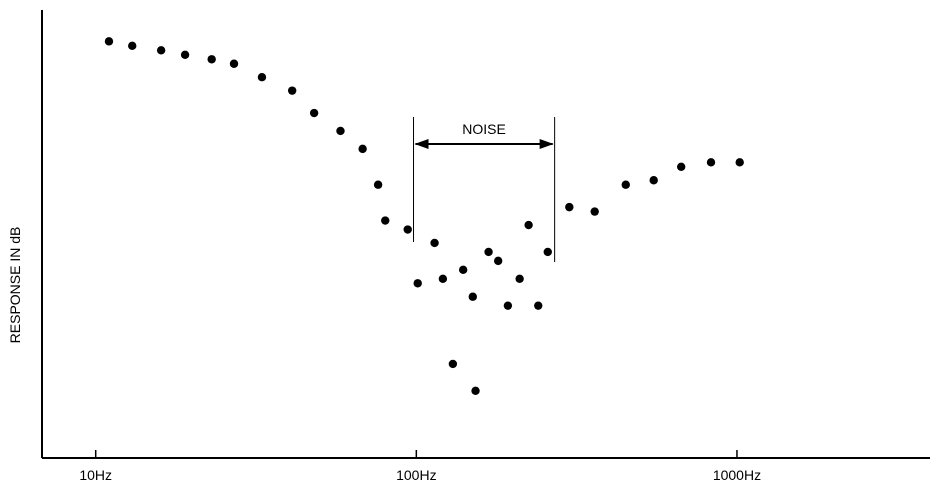  I want to click on noise-label: NOISE, so click(484, 129).